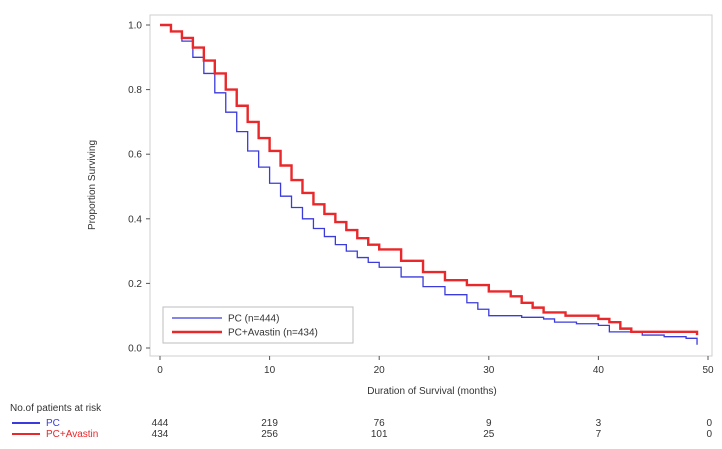  Describe the element at coordinates (253, 319) in the screenshot. I see `legend-label: PC (n=444)` at that location.